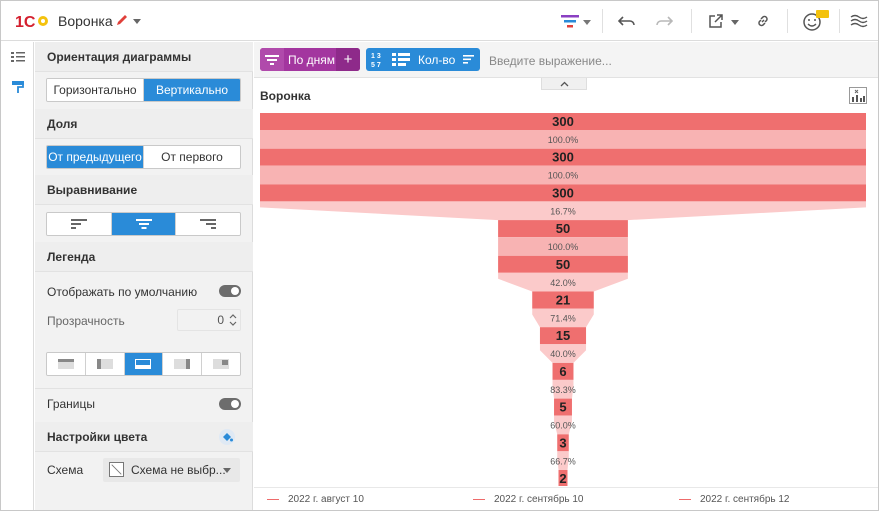 This screenshot has width=879, height=511. I want to click on funnel-value-label: 3, so click(562, 442).